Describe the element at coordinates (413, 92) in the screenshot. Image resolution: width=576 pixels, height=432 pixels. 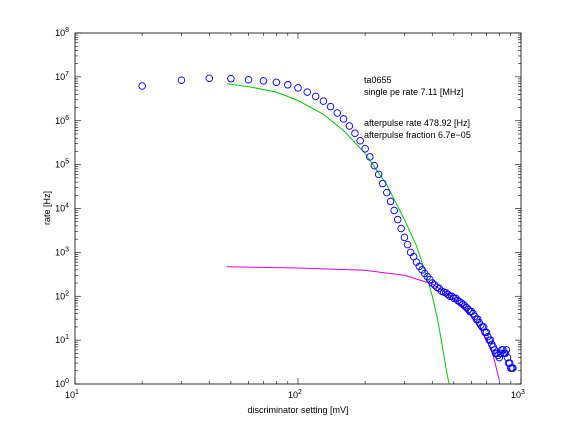
I see `annotation-single-pe-rate: single pe rate 7.11 [MHz]` at that location.